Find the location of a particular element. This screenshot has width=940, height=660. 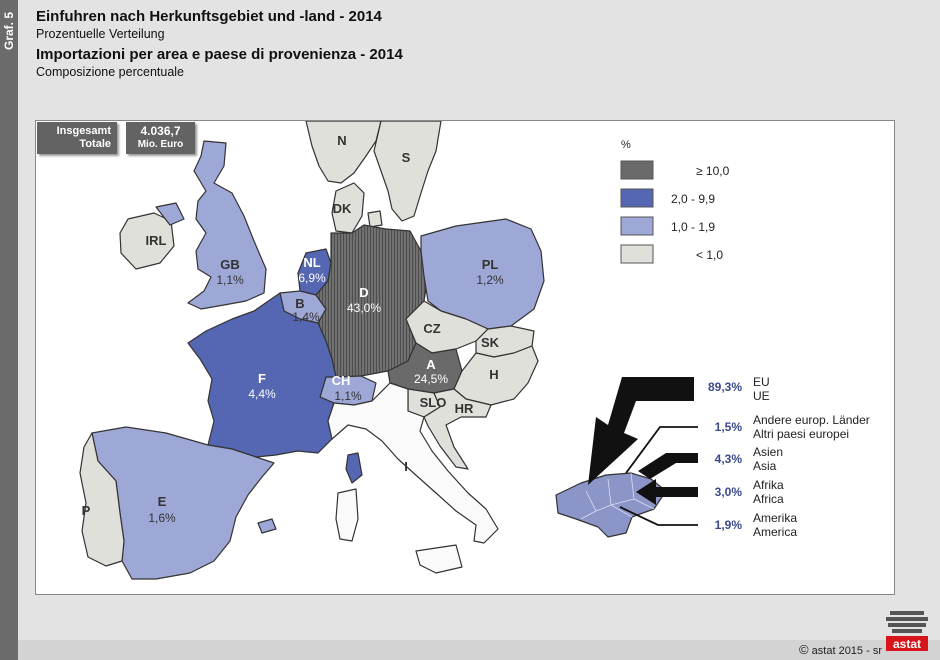

flow-label-asia-it: Asia is located at coordinates (765, 466).